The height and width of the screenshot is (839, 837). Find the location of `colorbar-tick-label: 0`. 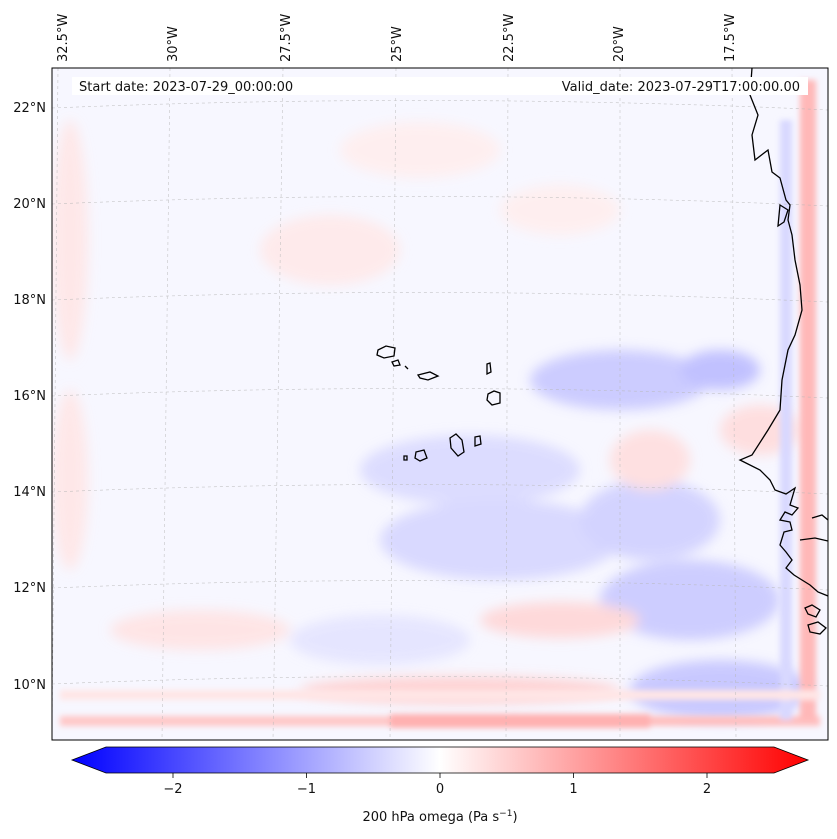

colorbar-tick-label: 0 is located at coordinates (440, 789).